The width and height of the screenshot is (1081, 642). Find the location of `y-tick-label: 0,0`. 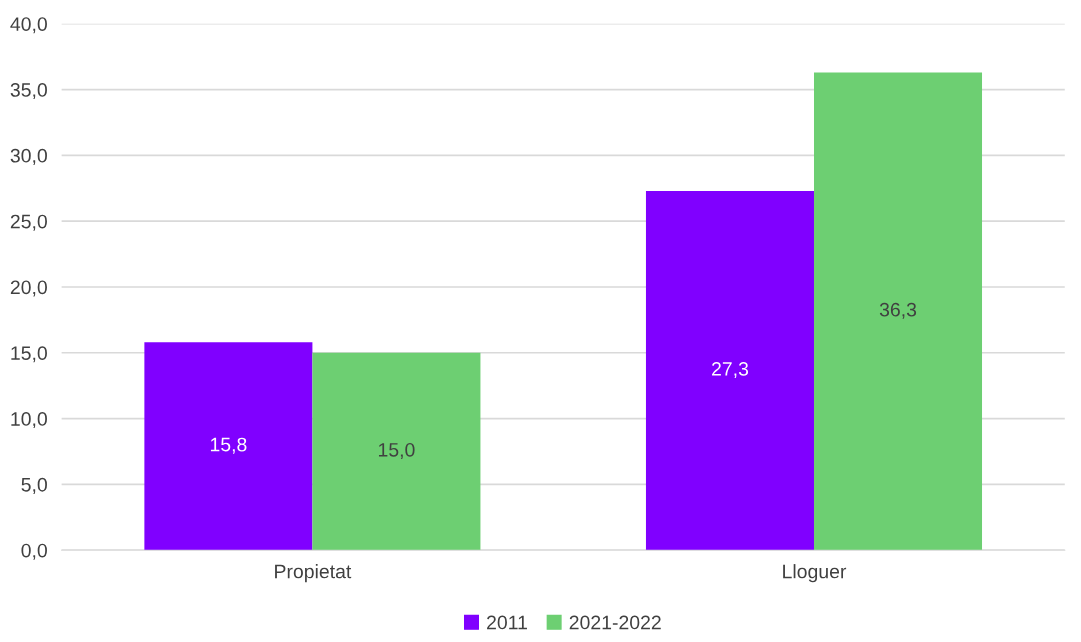

y-tick-label: 0,0 is located at coordinates (34, 551).